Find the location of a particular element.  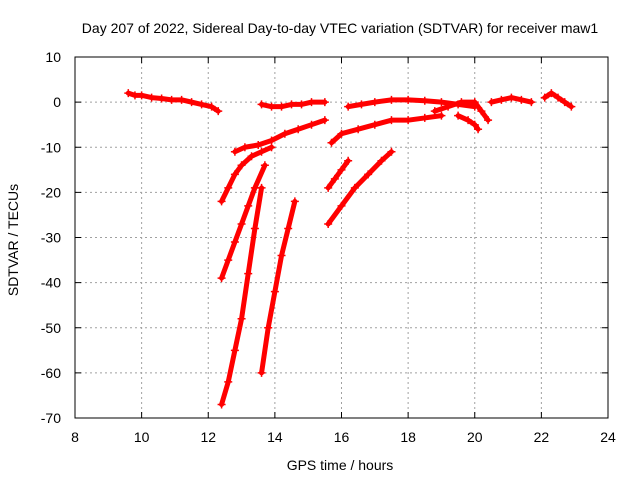

y-tick-label: -40 is located at coordinates (51, 283).